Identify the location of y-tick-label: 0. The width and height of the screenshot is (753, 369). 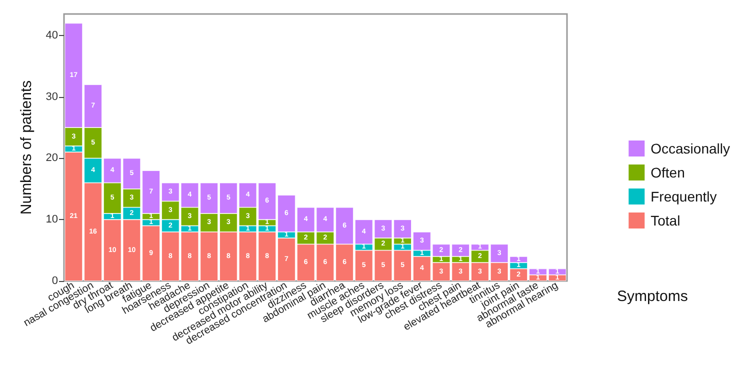
(55, 281).